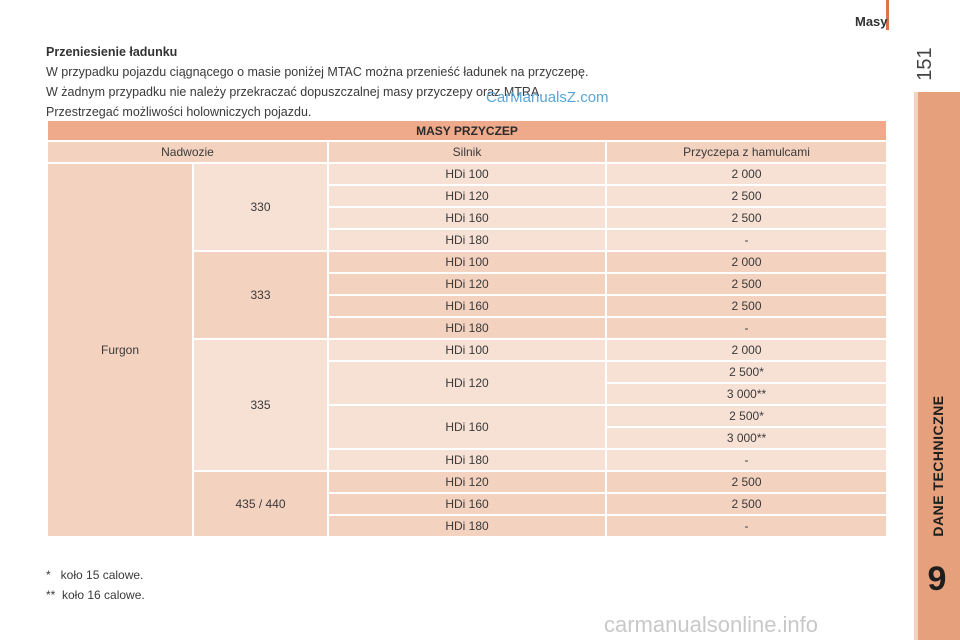 This screenshot has width=960, height=640. What do you see at coordinates (887, 15) in the screenshot?
I see `header-accent-rule` at bounding box center [887, 15].